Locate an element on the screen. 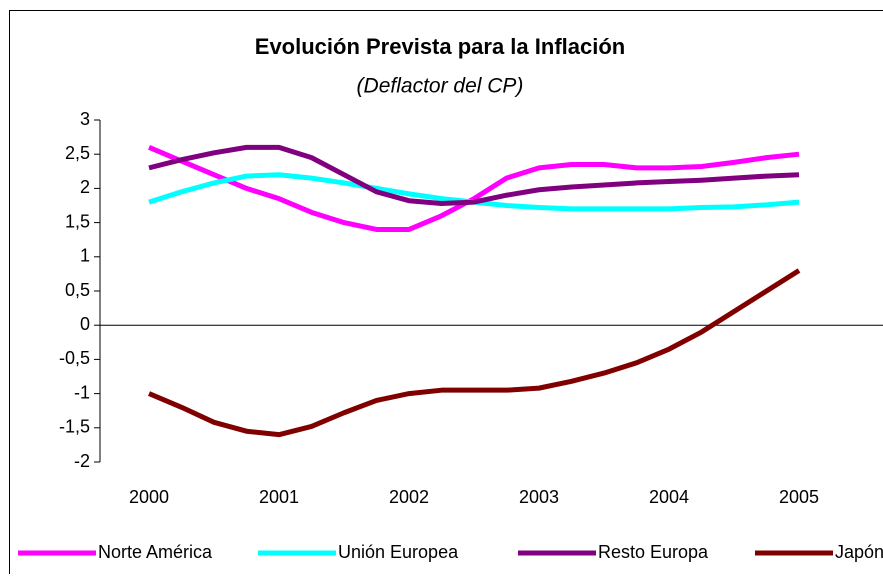 Image resolution: width=883 pixels, height=579 pixels. y-tick-label: 3 is located at coordinates (85, 119).